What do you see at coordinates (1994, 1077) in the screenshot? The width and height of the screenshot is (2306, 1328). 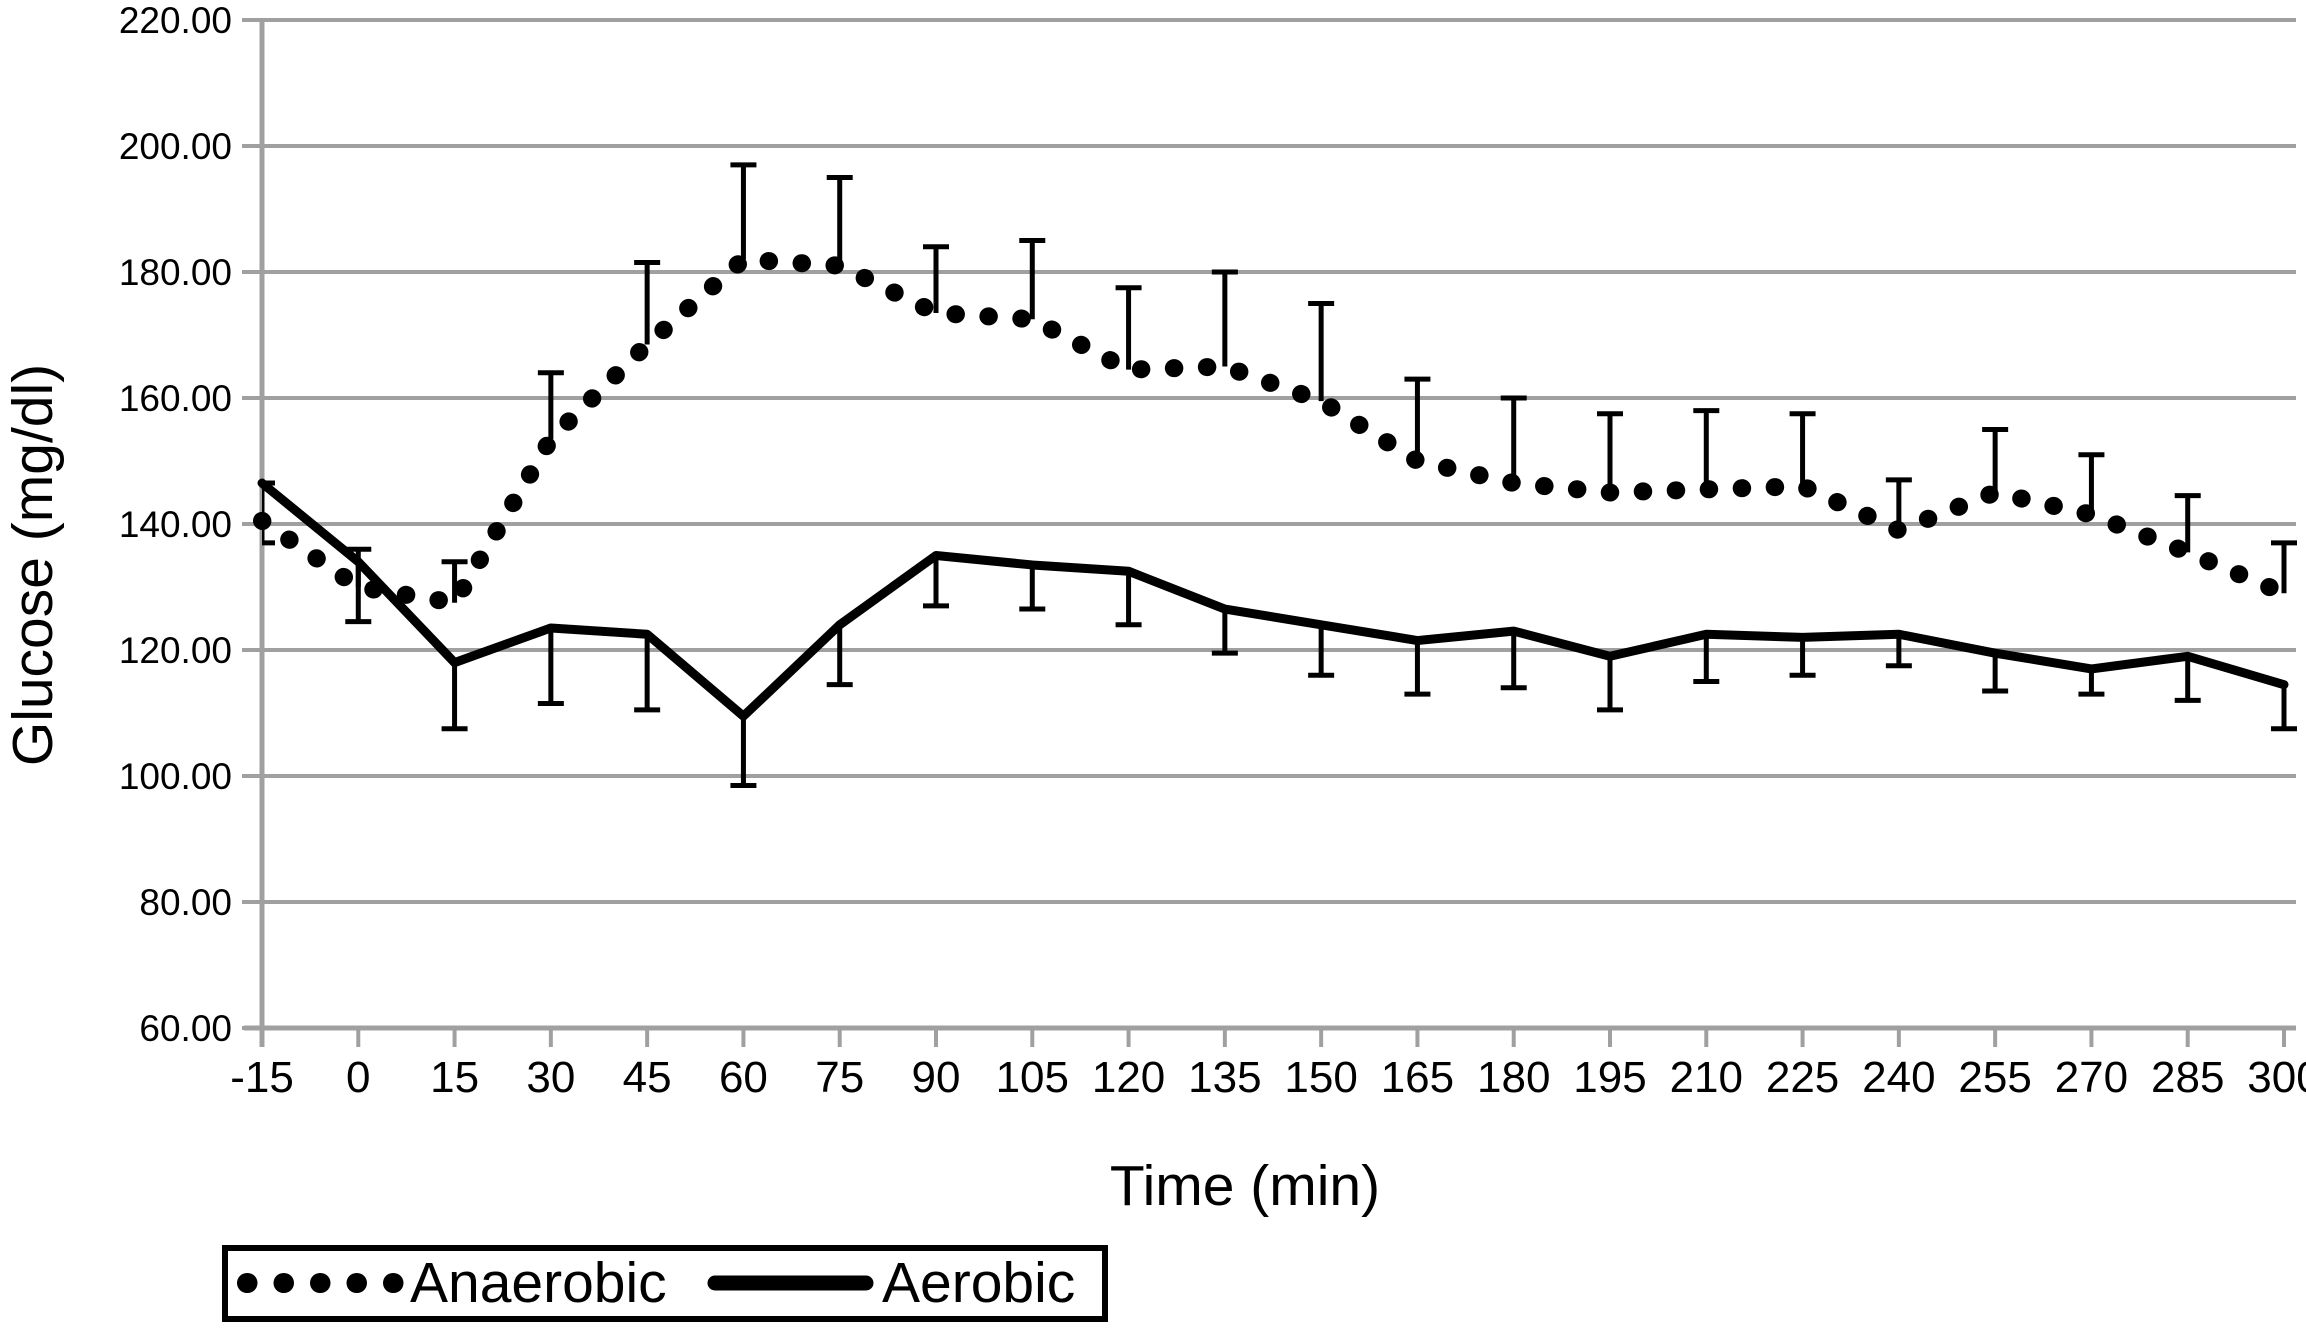 I see `x-tick-label: 255` at bounding box center [1994, 1077].